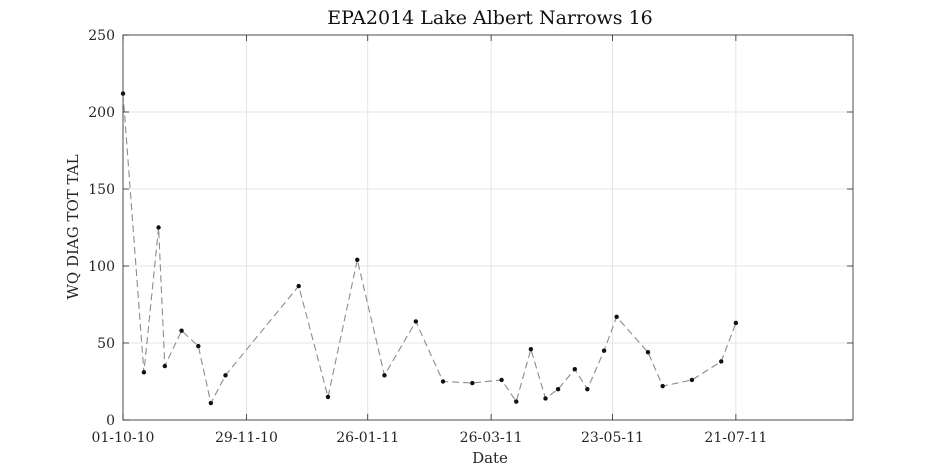  Describe the element at coordinates (367, 438) in the screenshot. I see `x-tick-label: 26-01-11` at that location.